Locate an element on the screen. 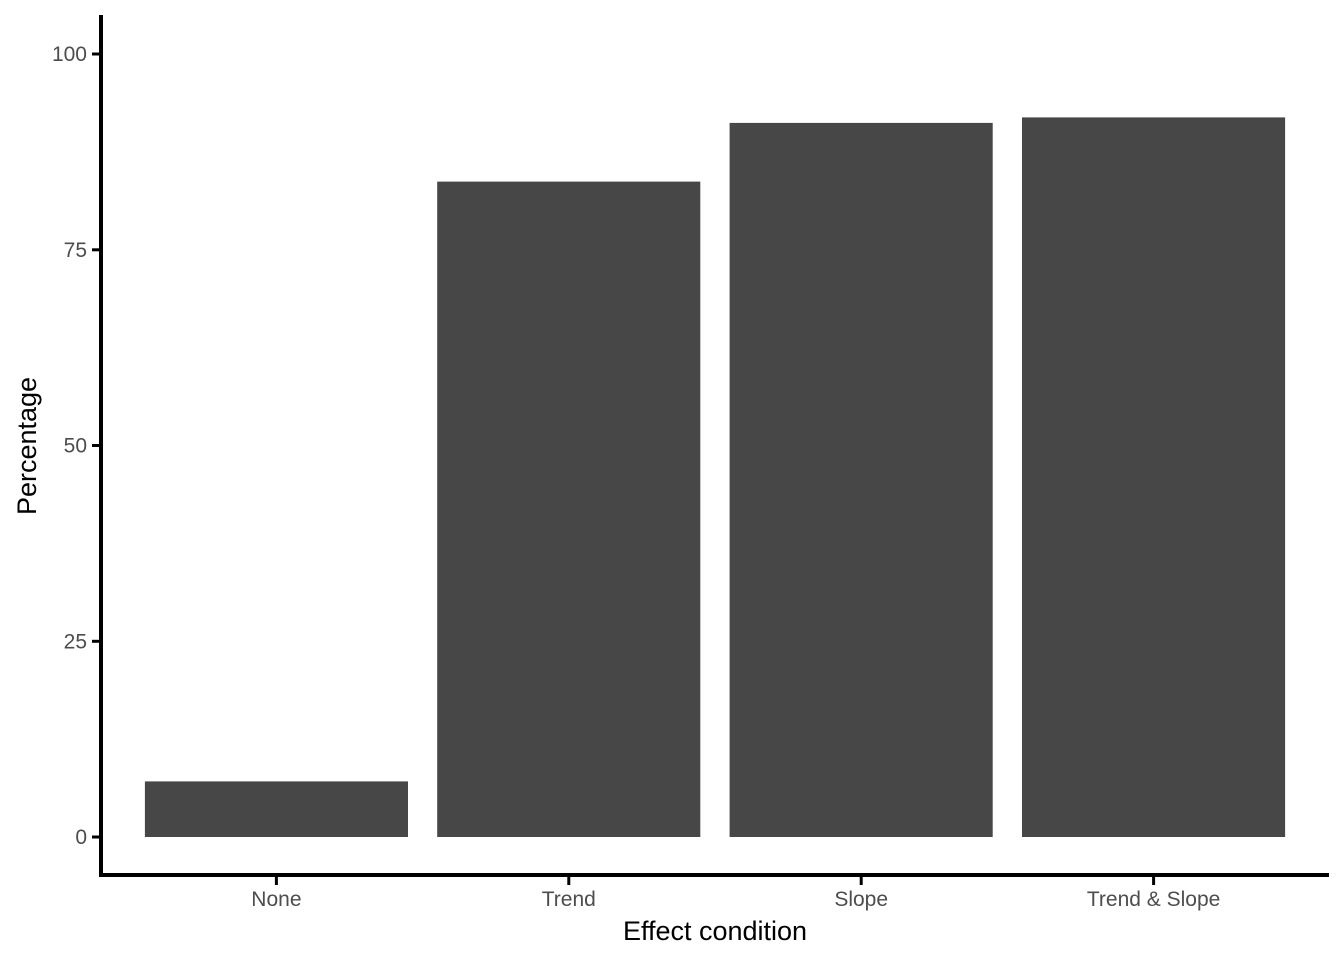 The width and height of the screenshot is (1344, 960). bar-trend-slope is located at coordinates (1154, 477).